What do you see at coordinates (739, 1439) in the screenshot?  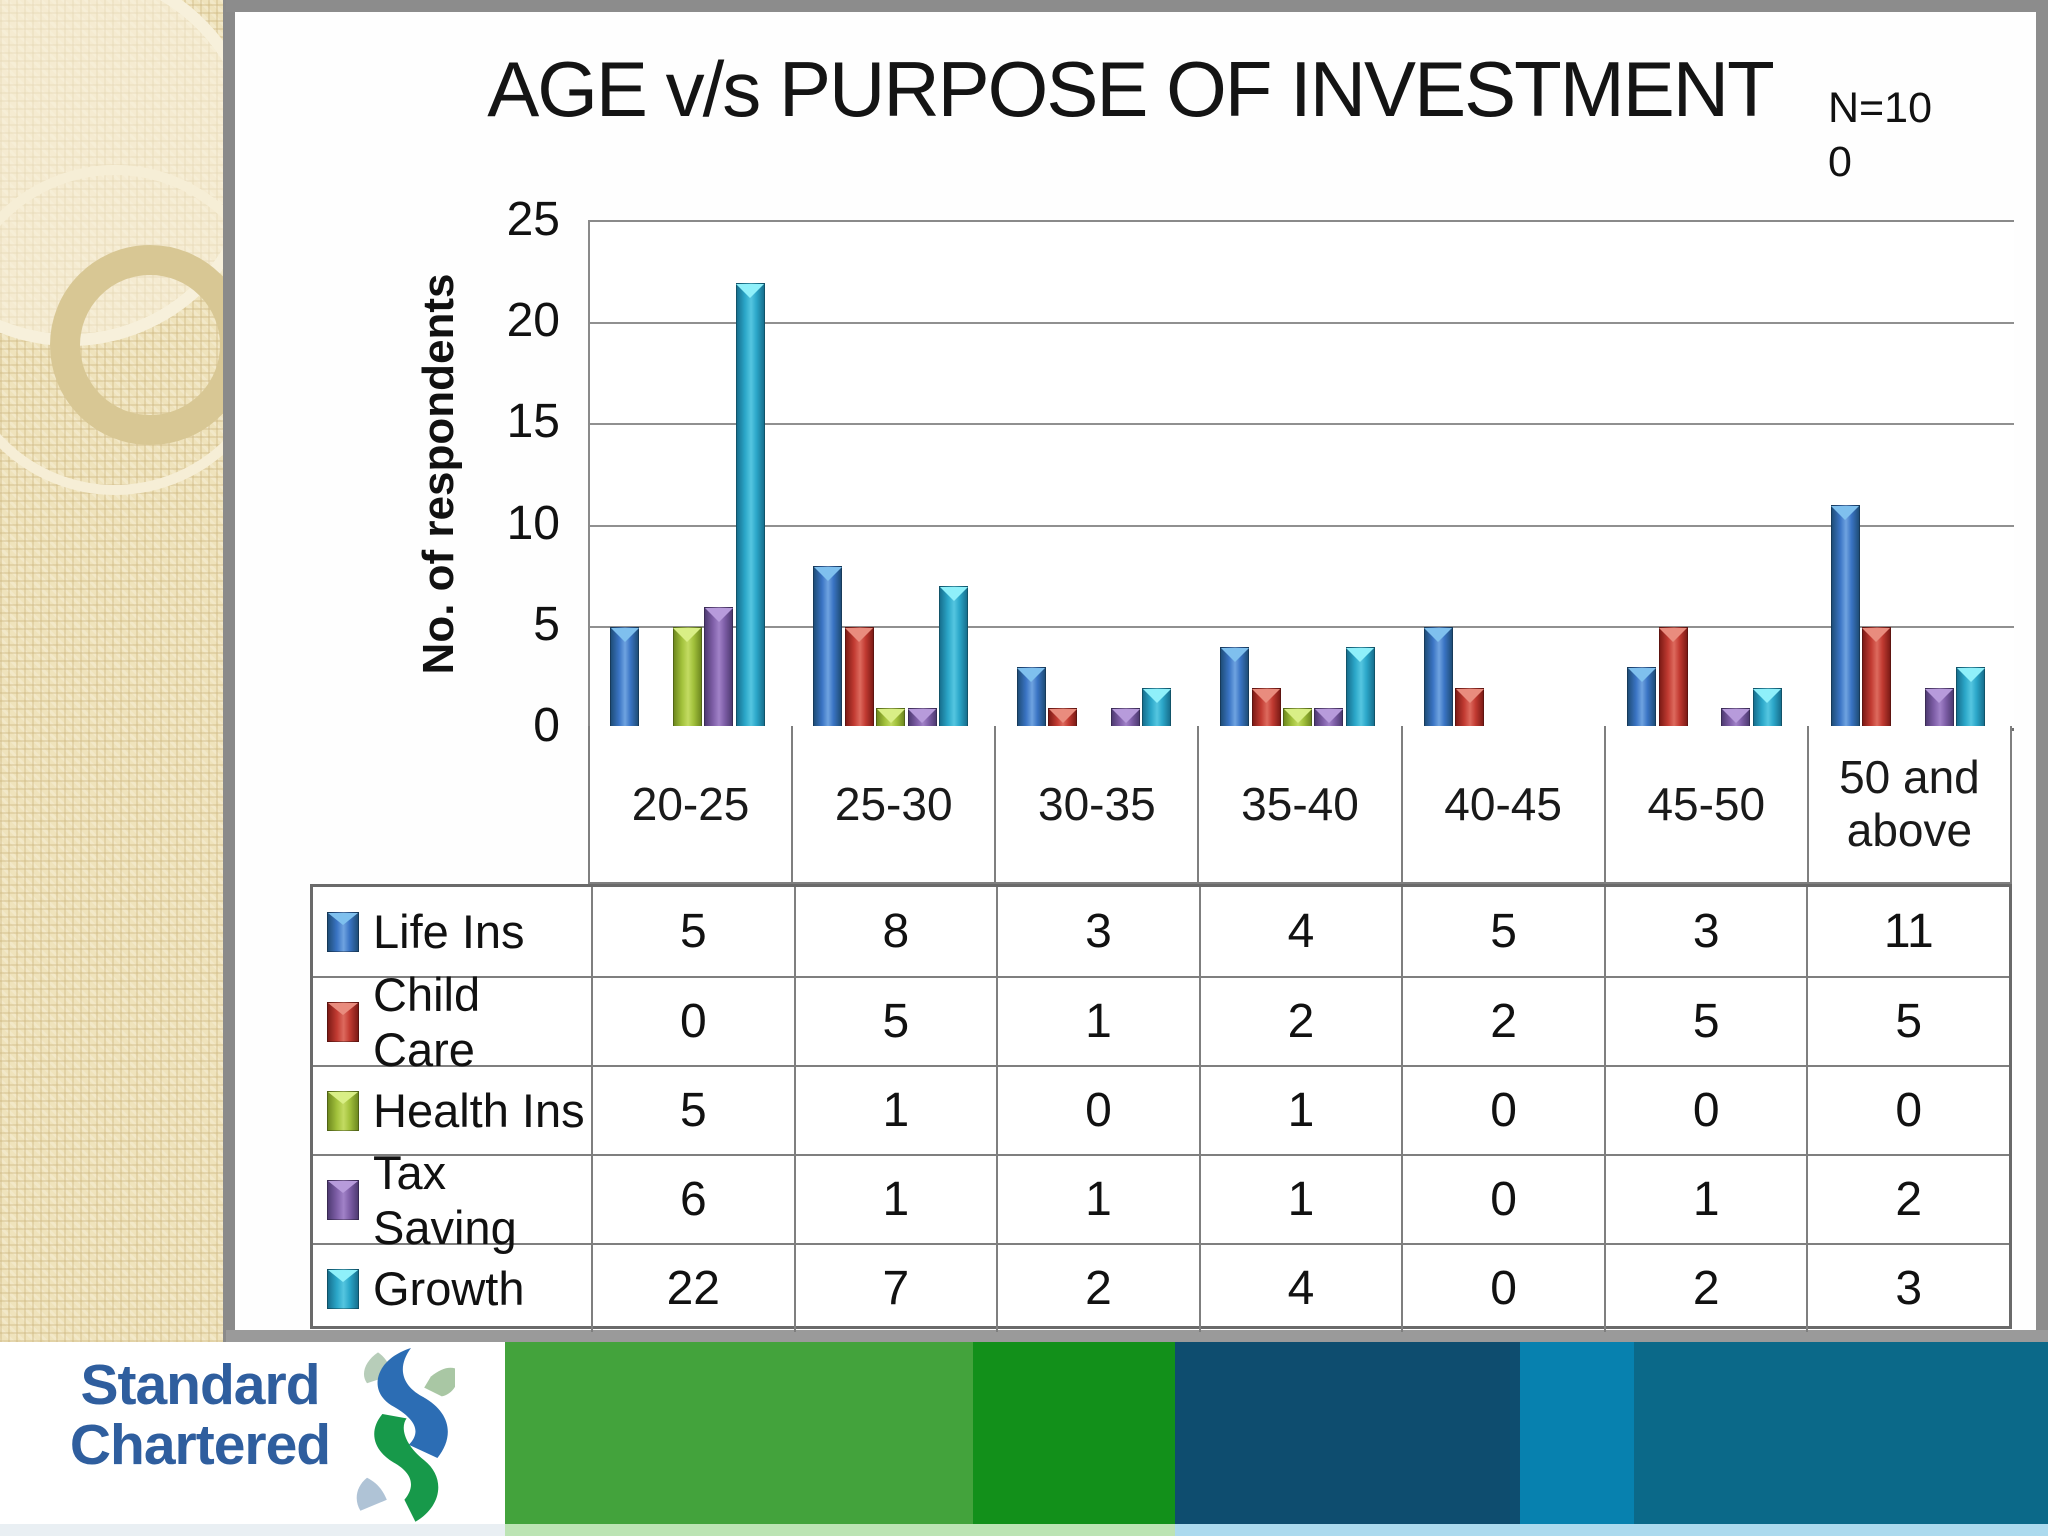 I see `band-green` at bounding box center [739, 1439].